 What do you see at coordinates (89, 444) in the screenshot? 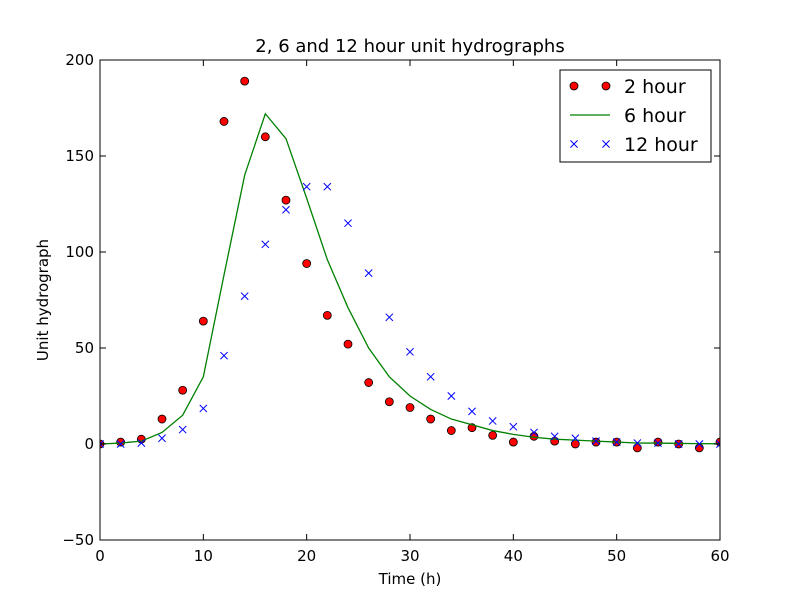
I see `y-tick-label: 0` at bounding box center [89, 444].